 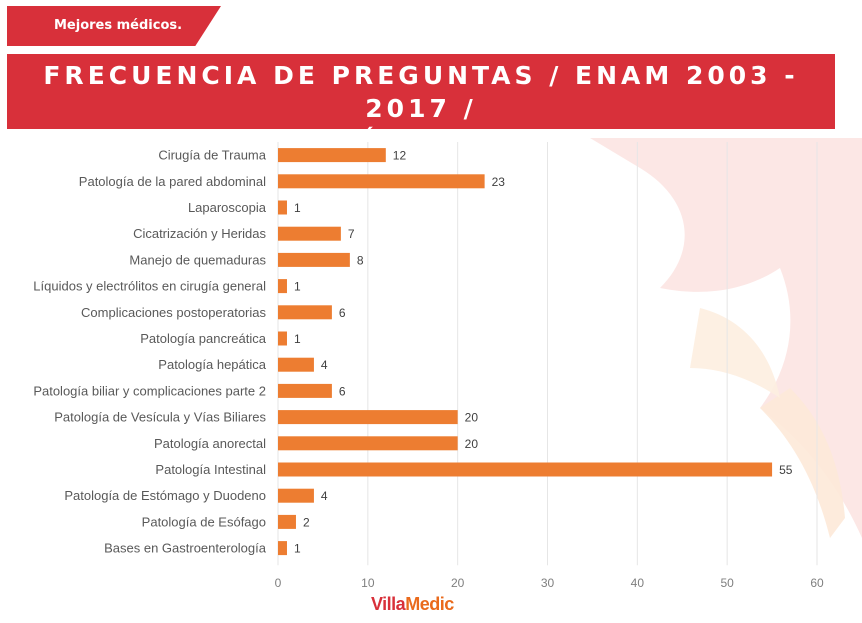 What do you see at coordinates (197, 259) in the screenshot?
I see `category-label: Manejo de quemaduras` at bounding box center [197, 259].